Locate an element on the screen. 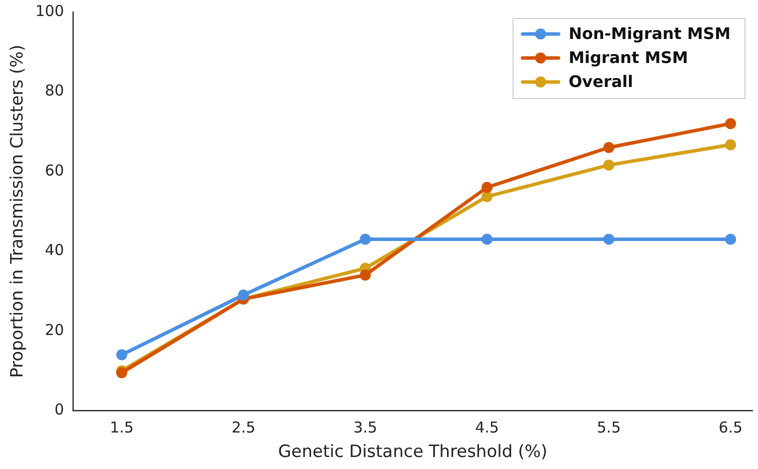 The width and height of the screenshot is (758, 469). x-axis-title: Genetic Distance Threshold (%) is located at coordinates (413, 452).